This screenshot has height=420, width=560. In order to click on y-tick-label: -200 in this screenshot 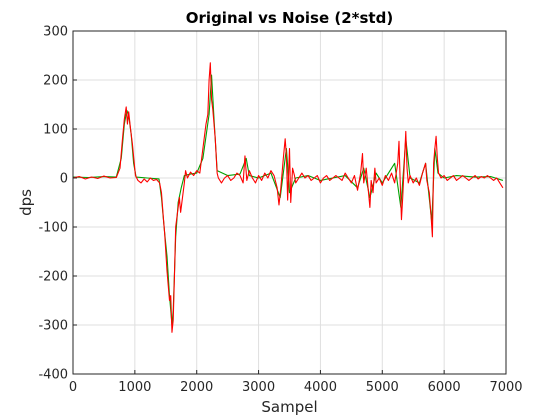, I will do `click(53, 277)`.